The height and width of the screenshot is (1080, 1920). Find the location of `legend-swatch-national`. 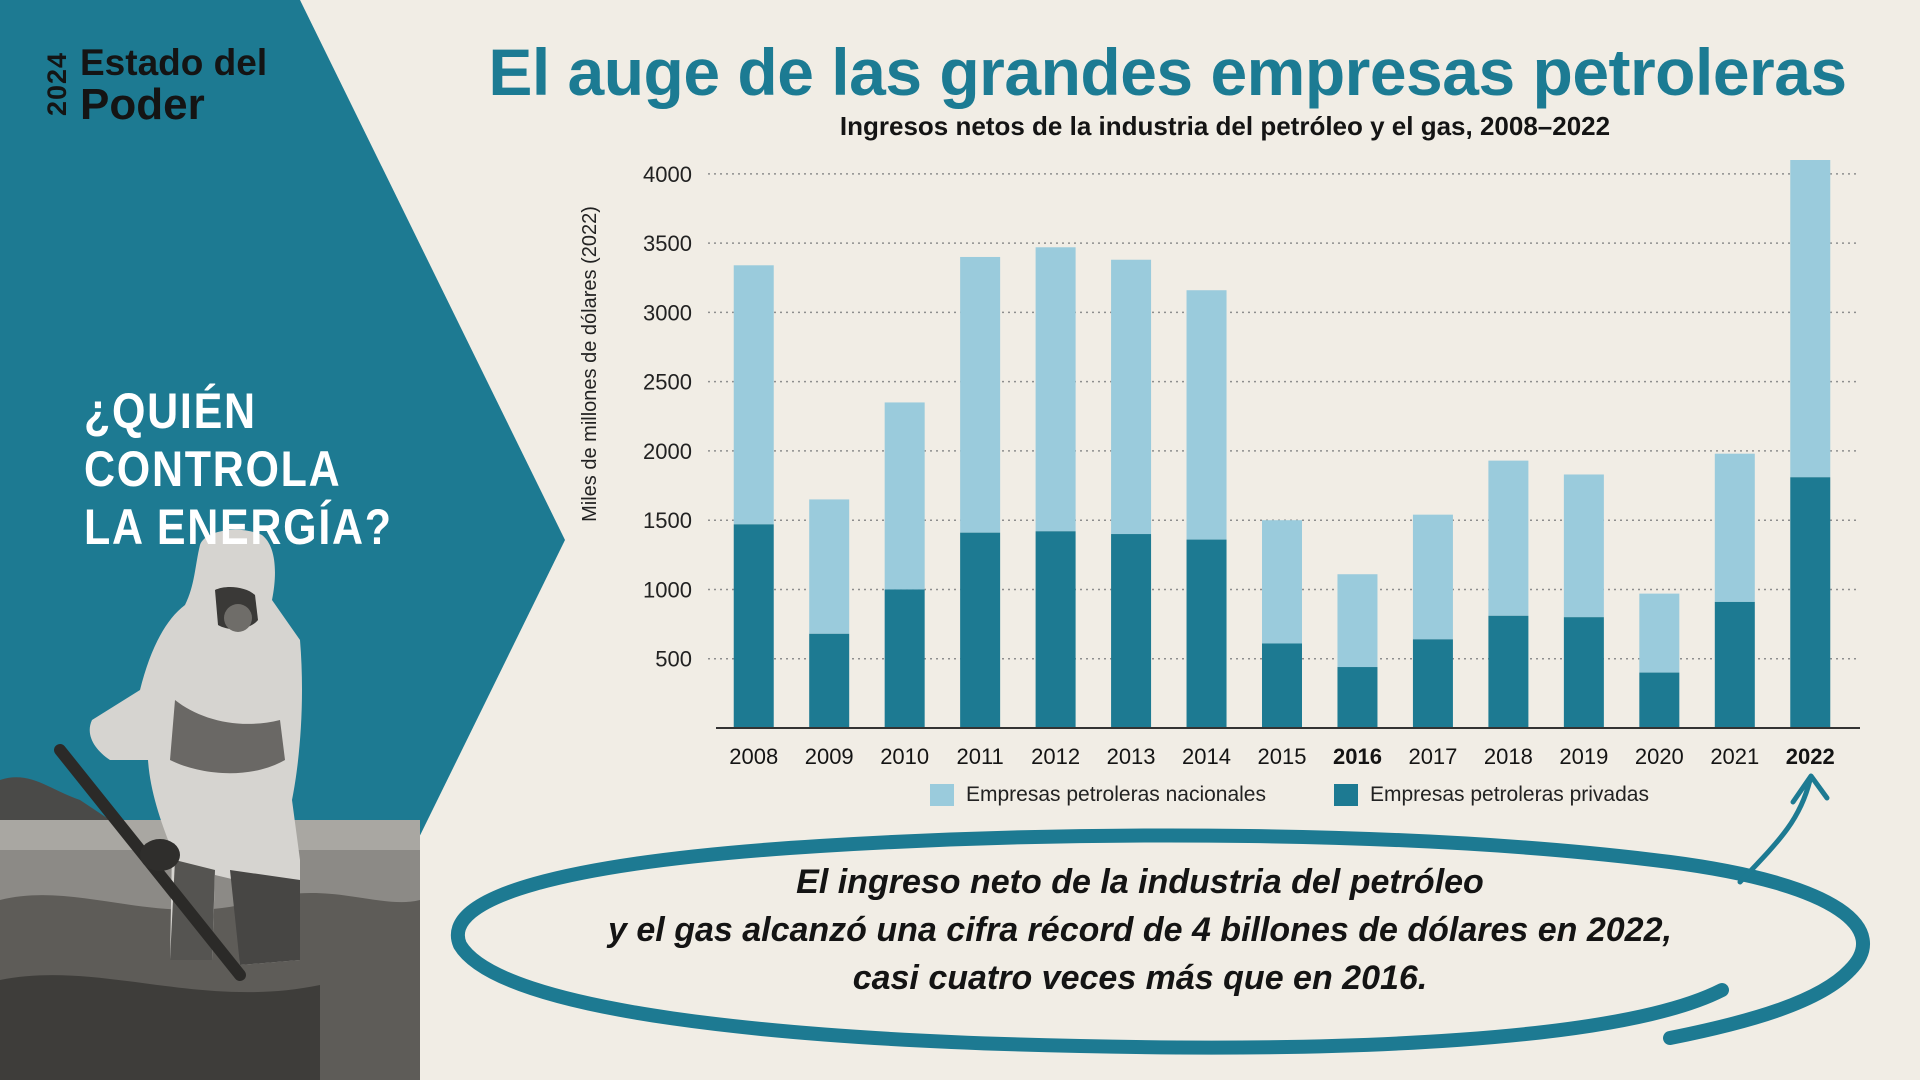

legend-swatch-national is located at coordinates (942, 795).